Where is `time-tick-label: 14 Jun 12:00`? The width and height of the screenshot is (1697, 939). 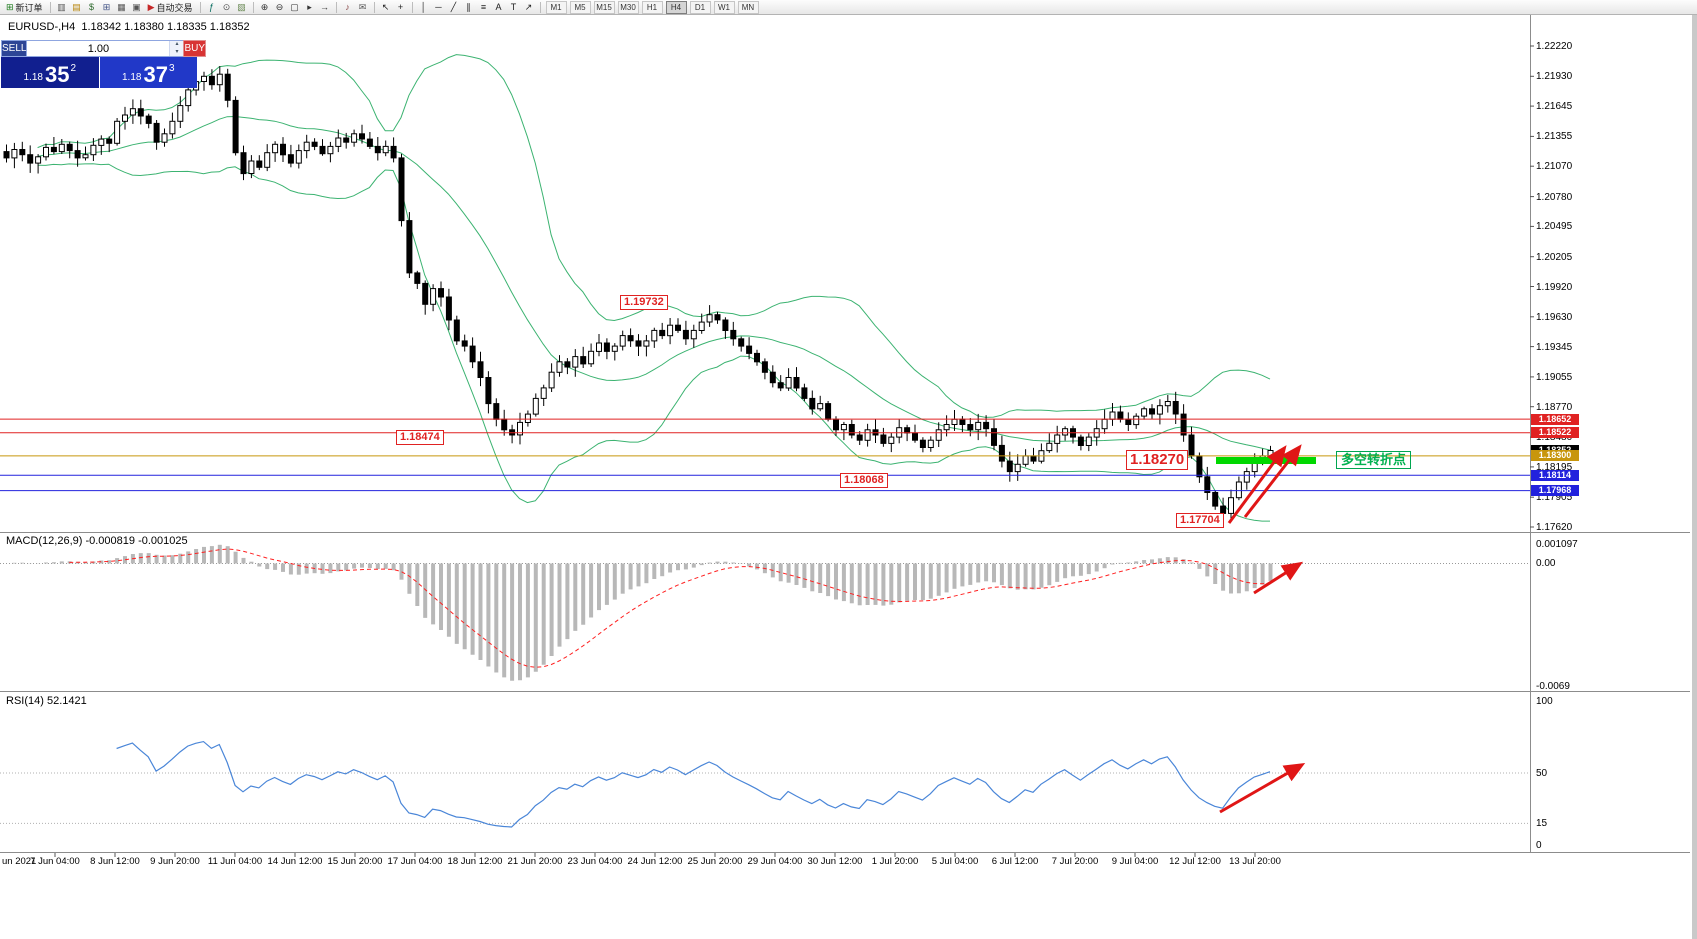 time-tick-label: 14 Jun 12:00 is located at coordinates (295, 861).